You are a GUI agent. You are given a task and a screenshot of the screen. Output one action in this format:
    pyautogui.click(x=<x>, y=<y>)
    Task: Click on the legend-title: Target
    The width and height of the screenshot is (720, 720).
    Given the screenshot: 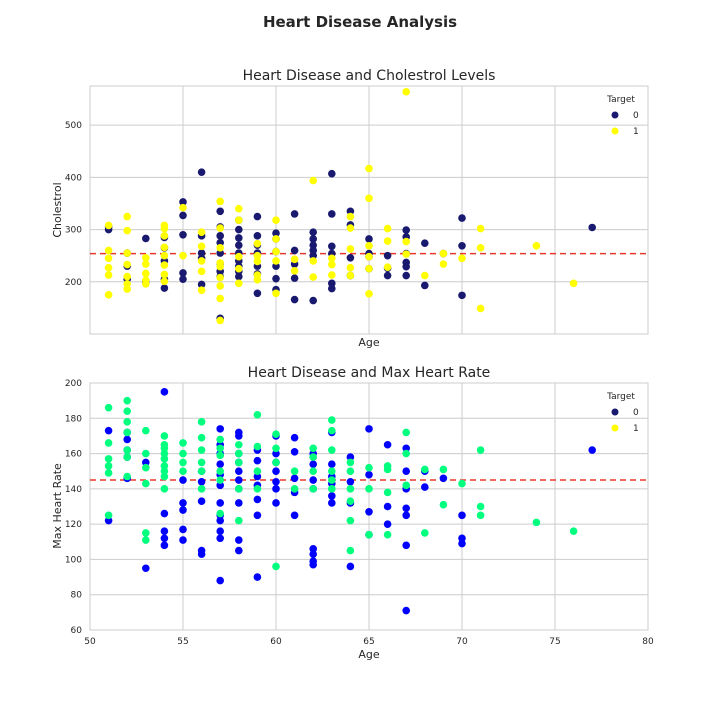 What is the action you would take?
    pyautogui.click(x=620, y=397)
    